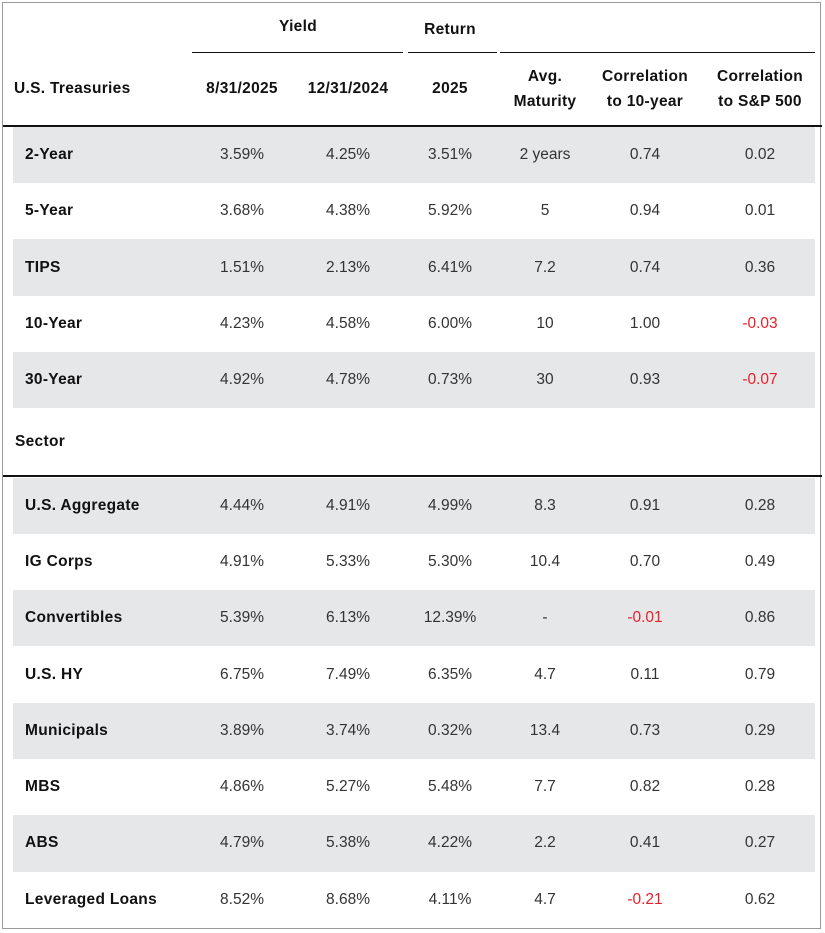 This screenshot has height=933, width=825. I want to click on section-title: U.S. Treasuries, so click(72, 88).